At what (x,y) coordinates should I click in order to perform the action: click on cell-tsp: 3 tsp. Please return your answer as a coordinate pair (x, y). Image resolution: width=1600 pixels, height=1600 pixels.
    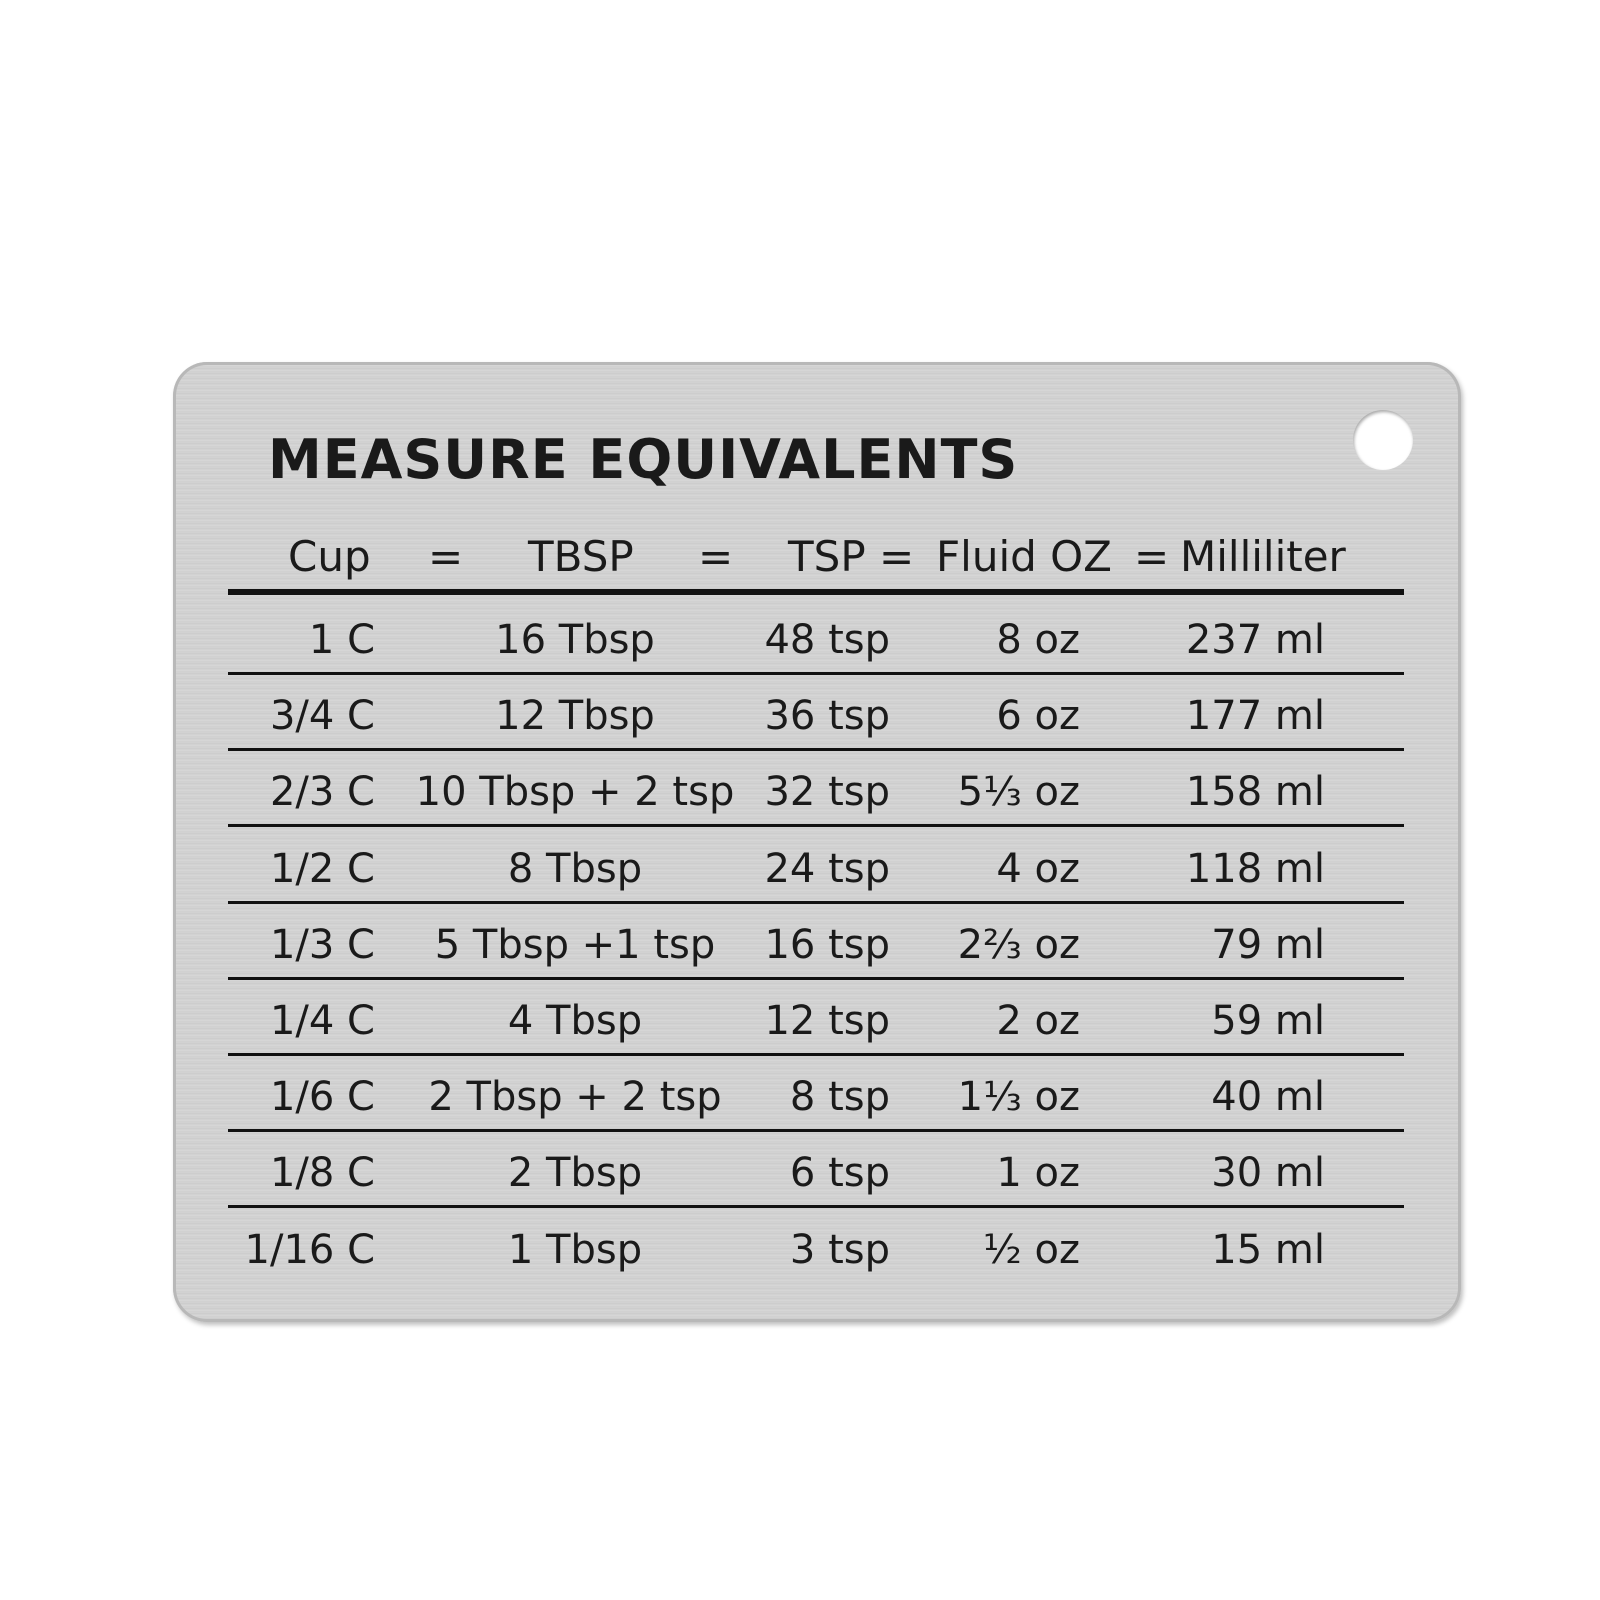
    Looking at the image, I should click on (839, 1249).